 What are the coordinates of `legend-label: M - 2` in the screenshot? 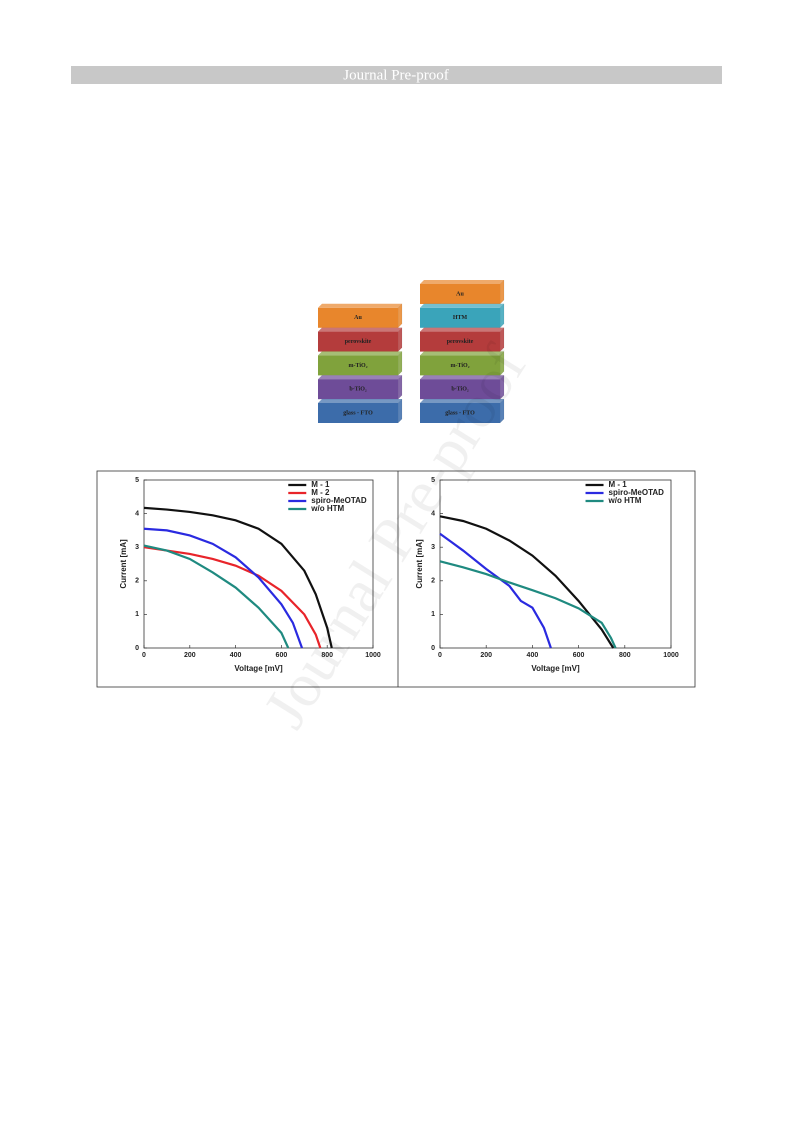 It's located at (320, 492).